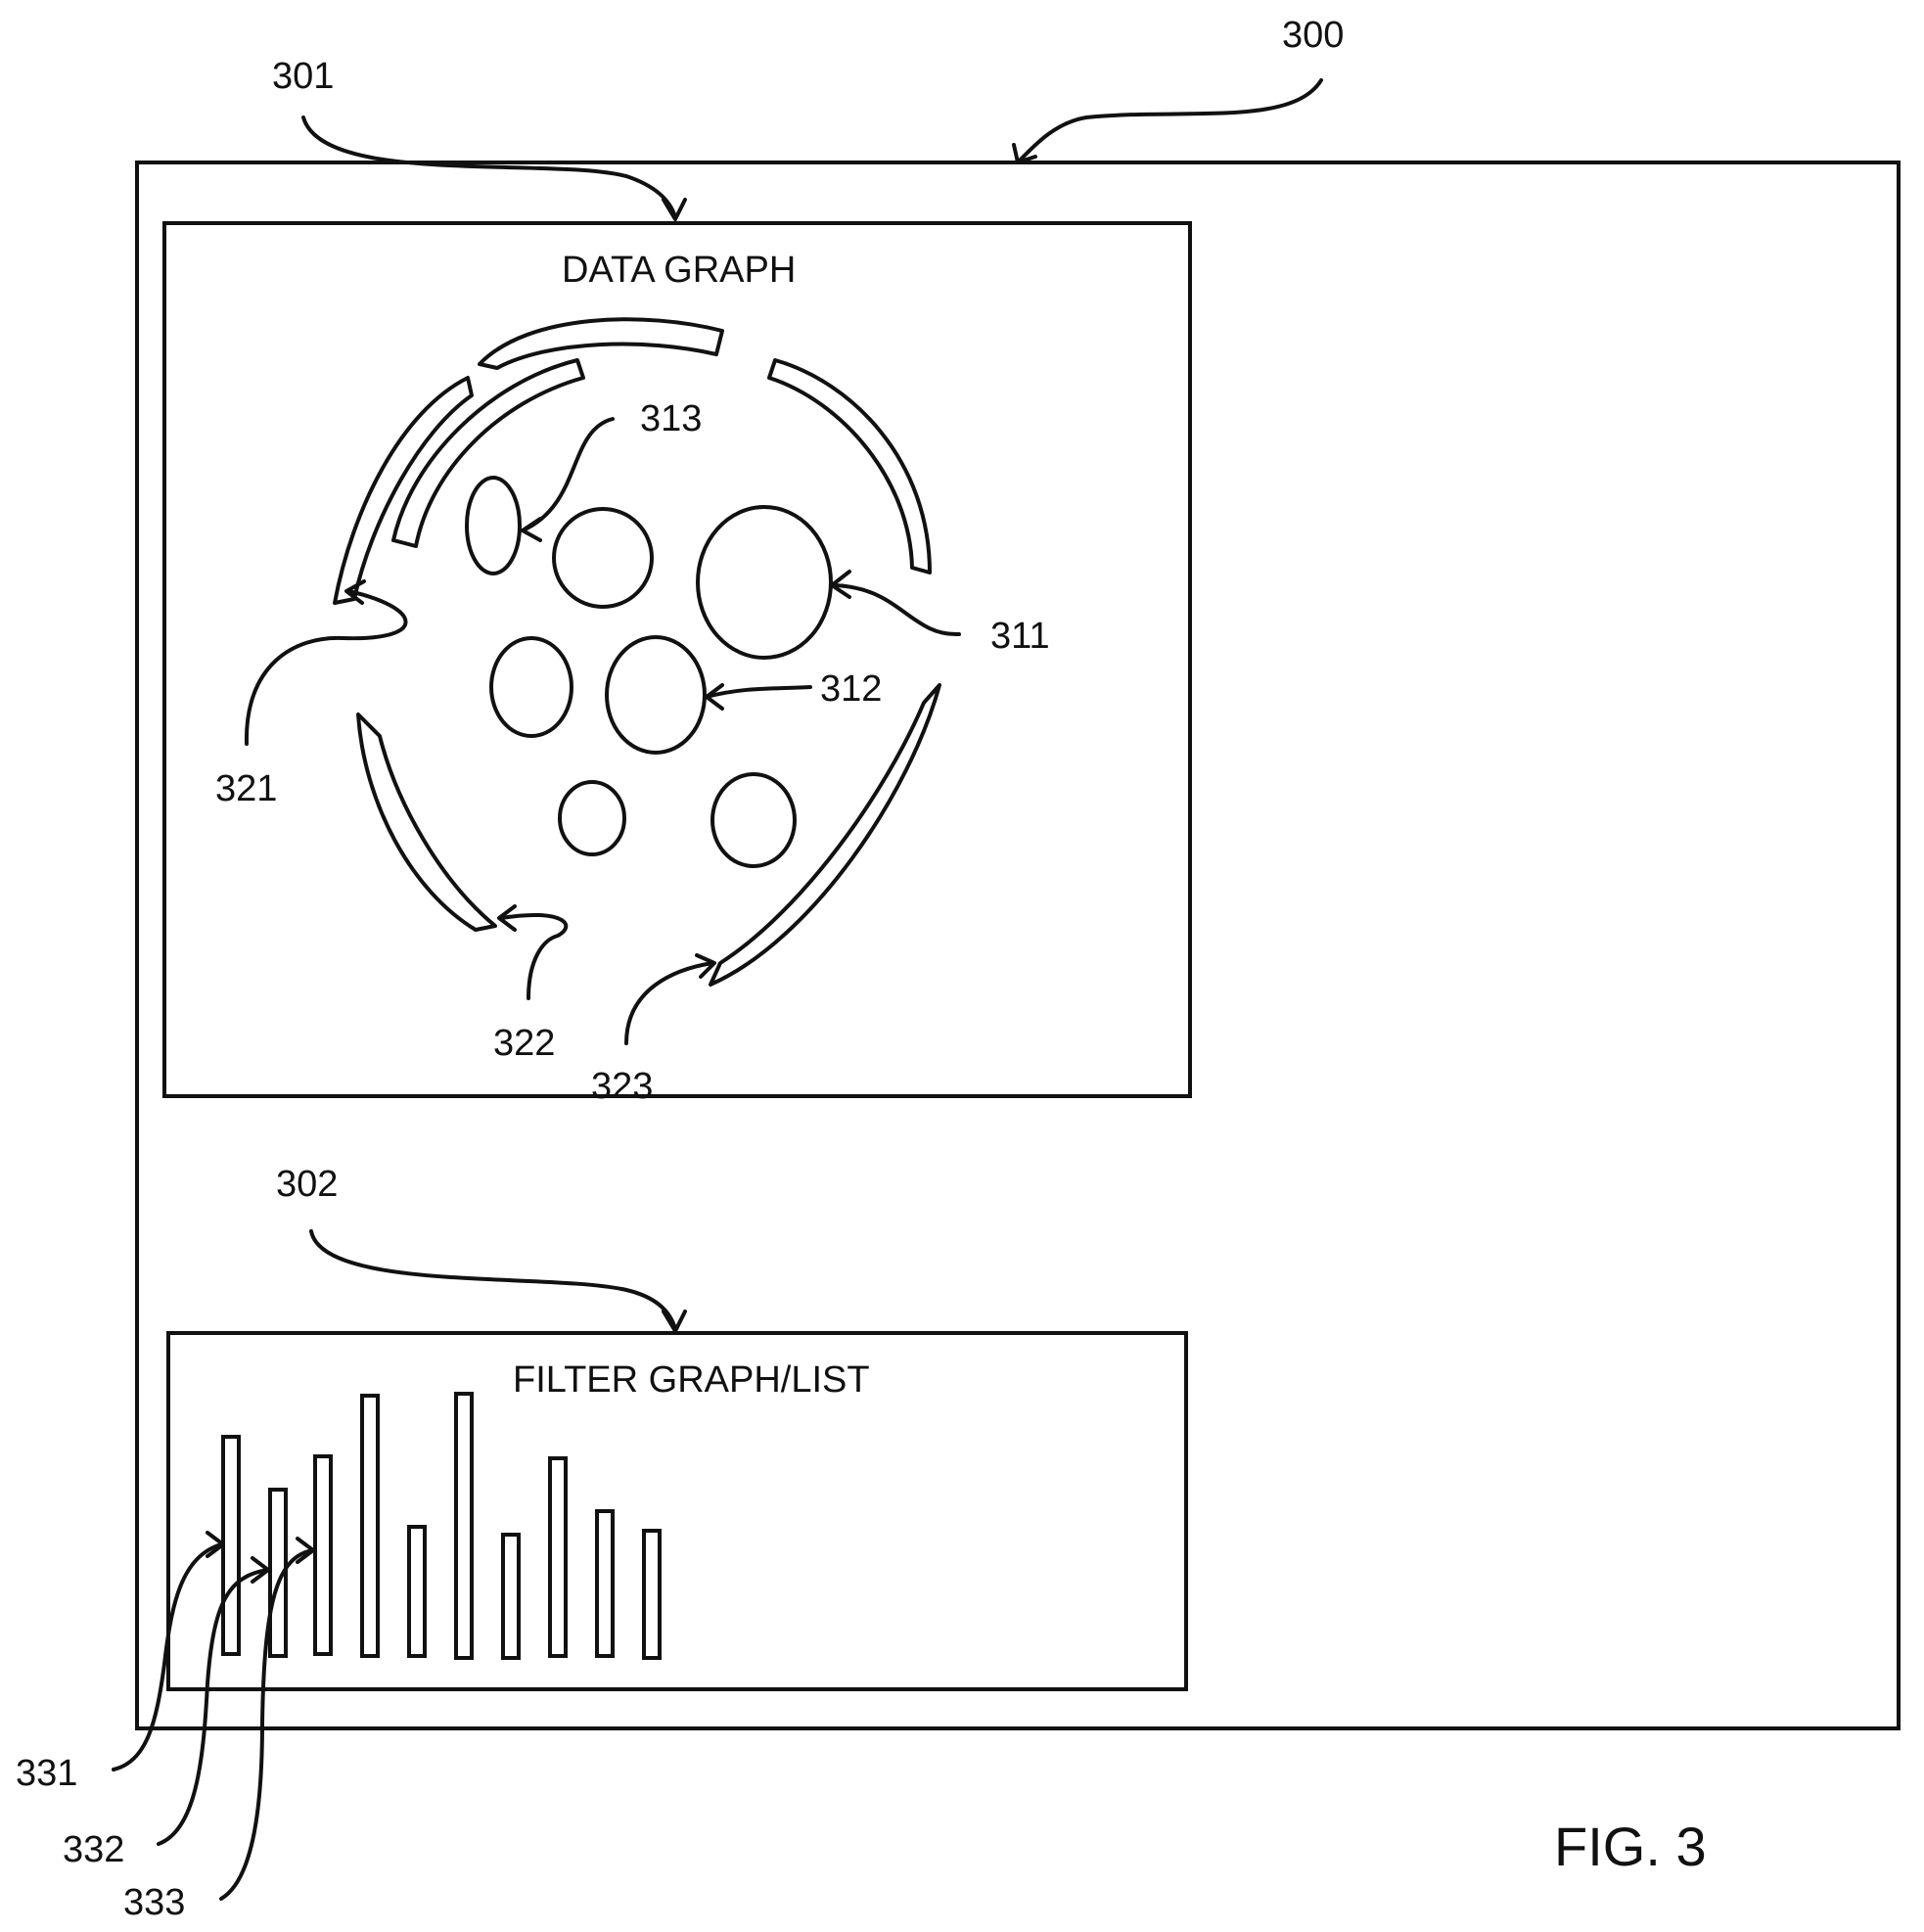 The height and width of the screenshot is (1932, 1924). I want to click on figure-caption: FIG. 3, so click(1631, 1846).